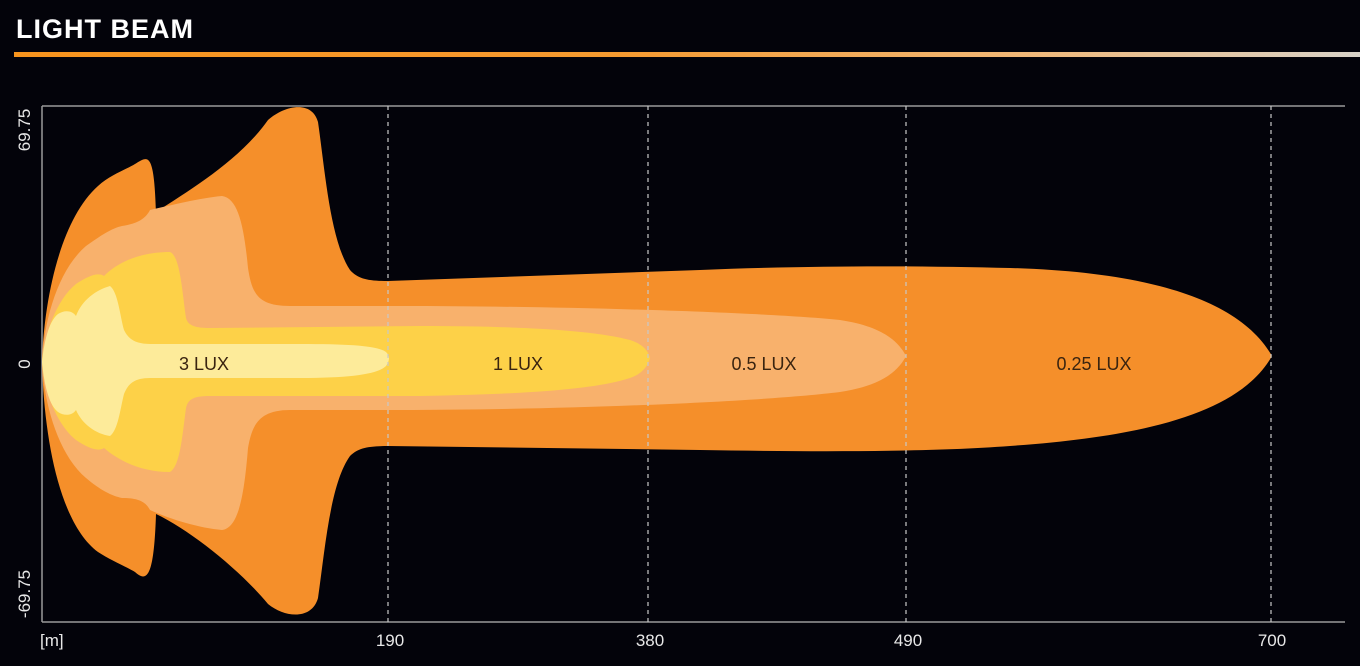 This screenshot has width=1360, height=666. What do you see at coordinates (650, 640) in the screenshot?
I see `x-tick-380: 380` at bounding box center [650, 640].